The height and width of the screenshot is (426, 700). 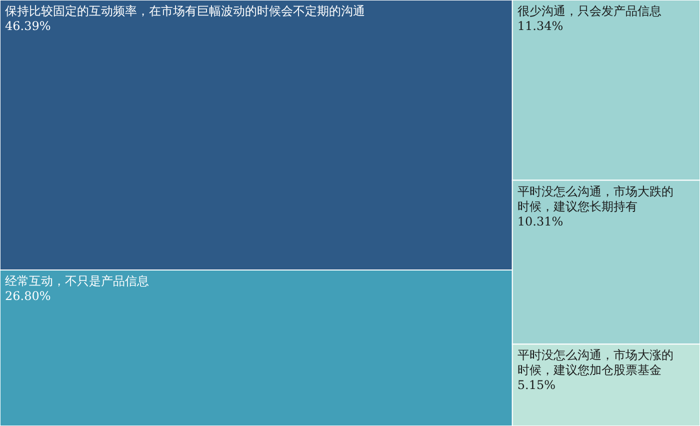 What do you see at coordinates (595, 199) in the screenshot?
I see `category-label: 平时没怎么沟通，市场大跌的时候，建议您长期持有` at bounding box center [595, 199].